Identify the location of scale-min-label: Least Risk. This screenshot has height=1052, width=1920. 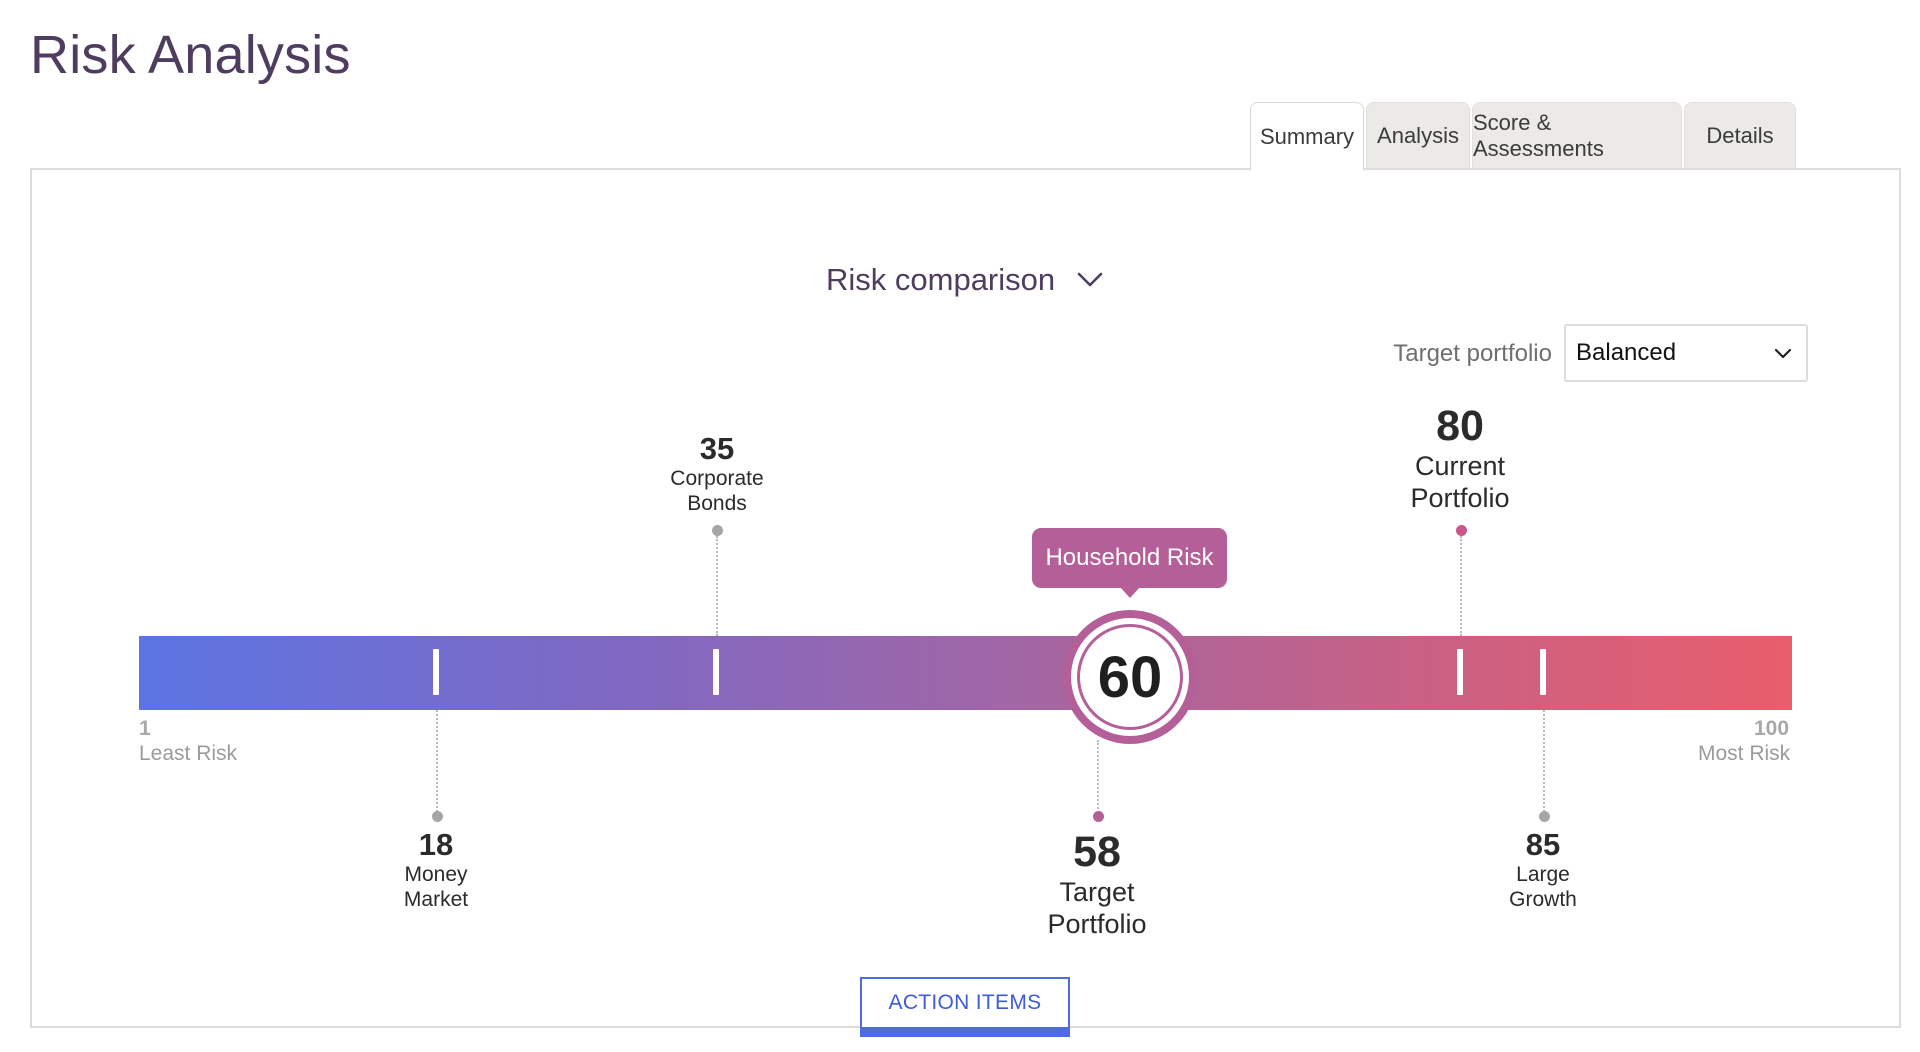
(188, 753).